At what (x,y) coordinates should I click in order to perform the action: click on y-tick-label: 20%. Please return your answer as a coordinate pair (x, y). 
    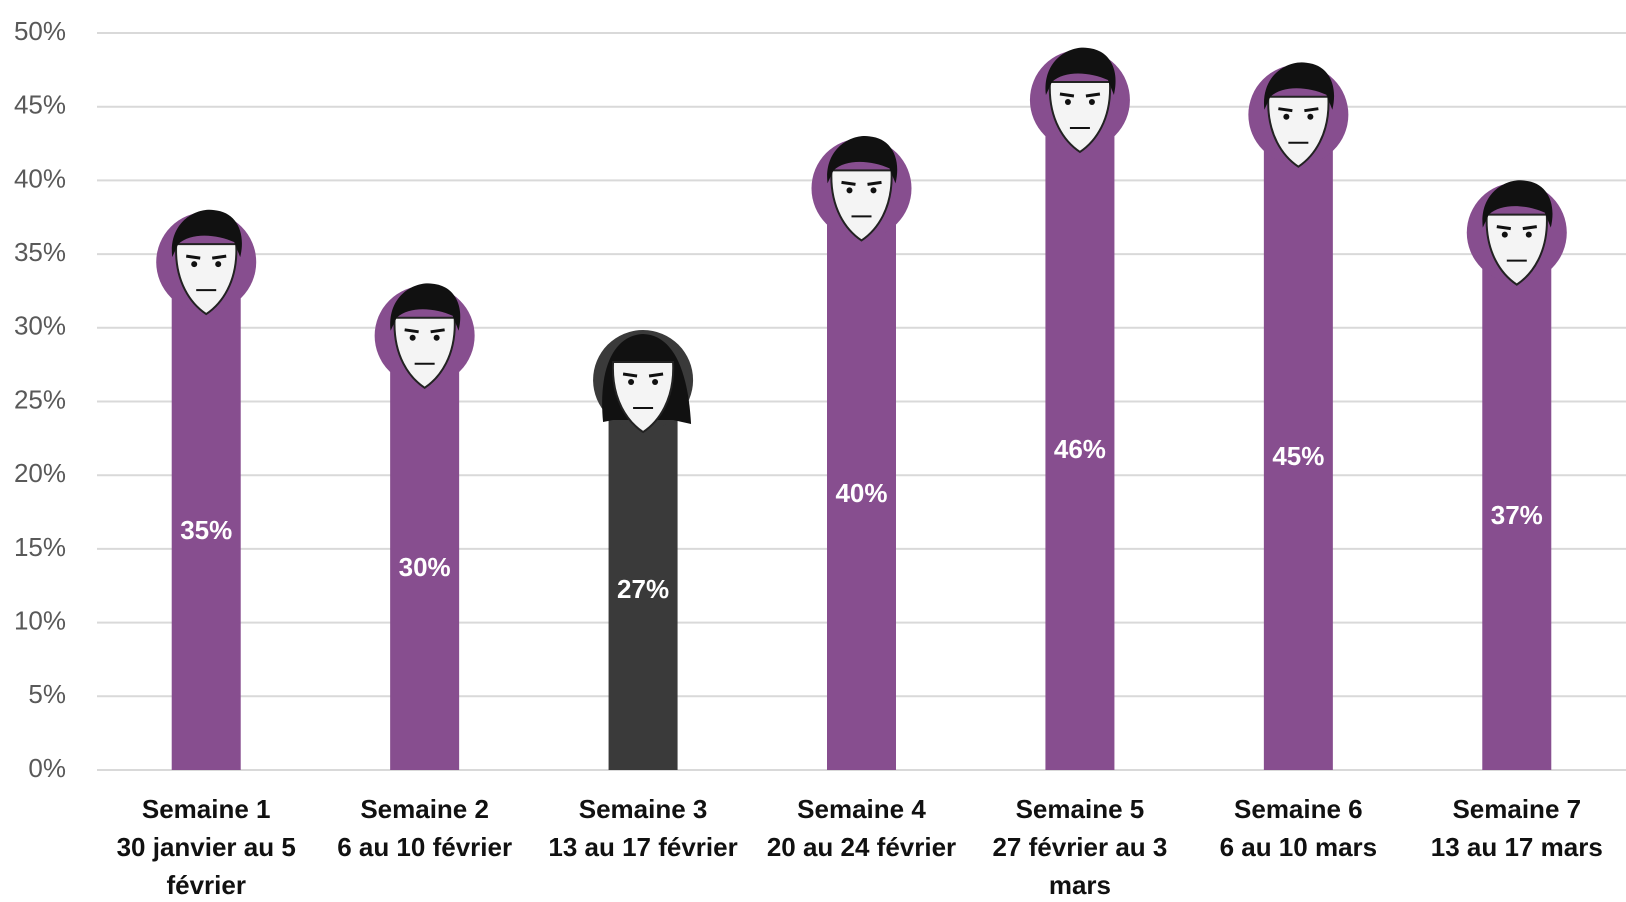
    Looking at the image, I should click on (40, 473).